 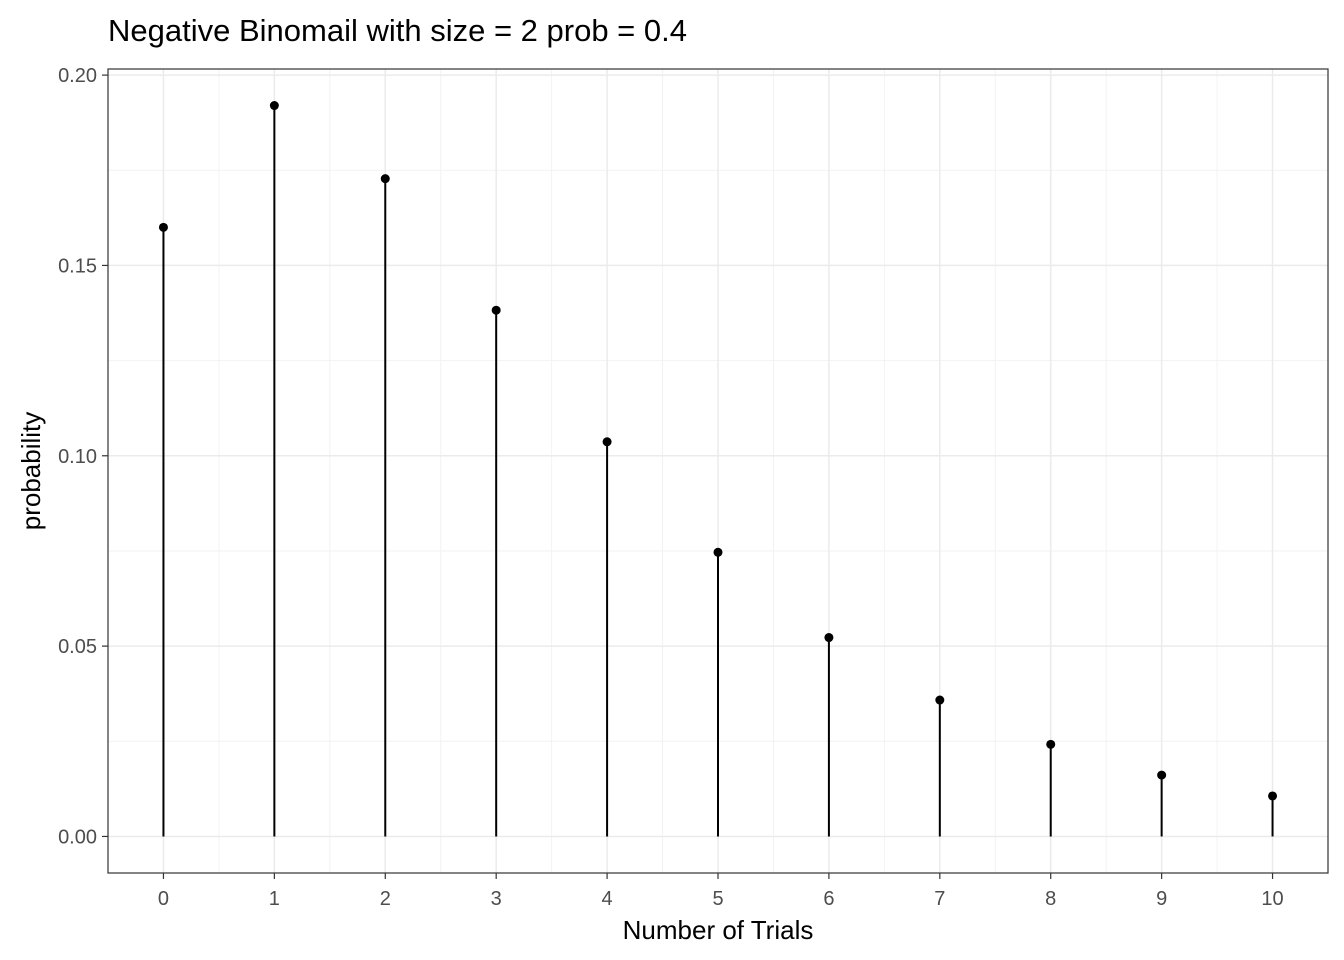 I want to click on y-axis: 0.00 0.05 0.10 0.15 0.20, so click(x=83, y=456).